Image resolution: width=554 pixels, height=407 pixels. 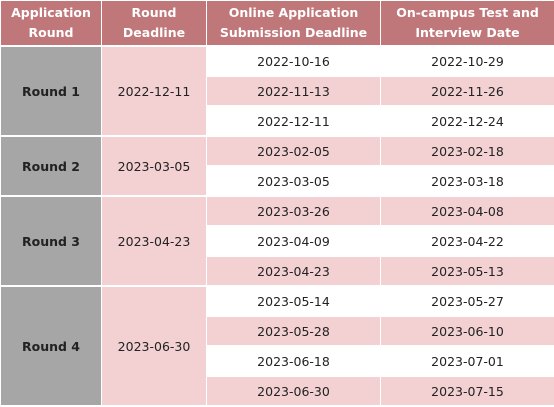 I want to click on interview-date: 2022-12-24, so click(x=467, y=121).